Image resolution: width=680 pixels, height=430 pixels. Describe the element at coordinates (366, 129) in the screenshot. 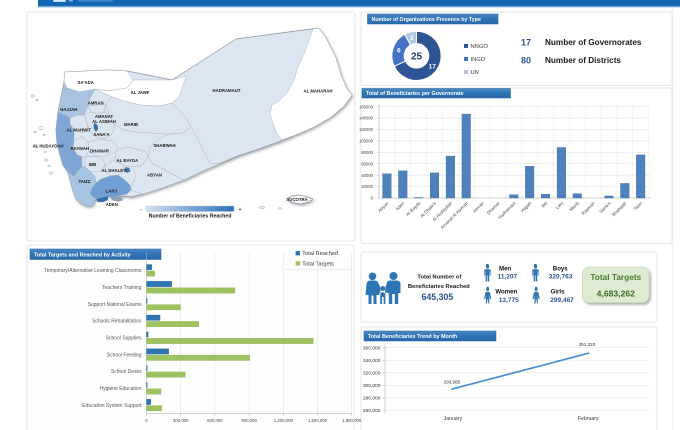

I see `svg-text: 120000` at that location.